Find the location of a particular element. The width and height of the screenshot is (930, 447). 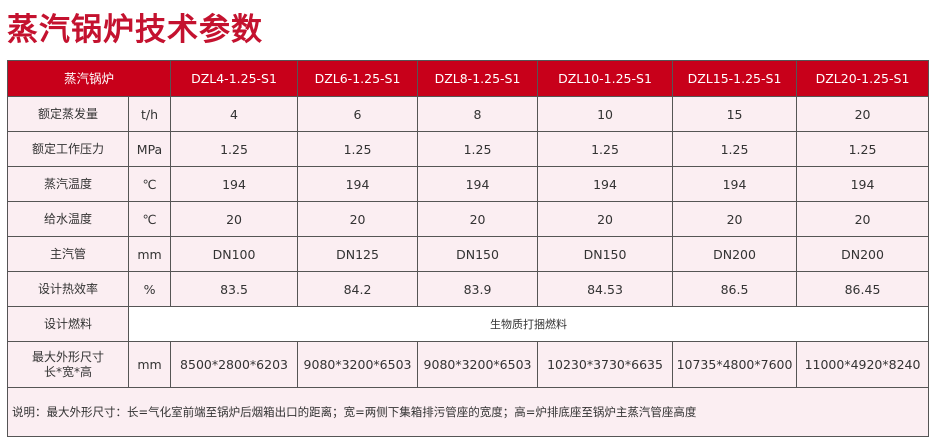

value-cell: 8 is located at coordinates (478, 114).